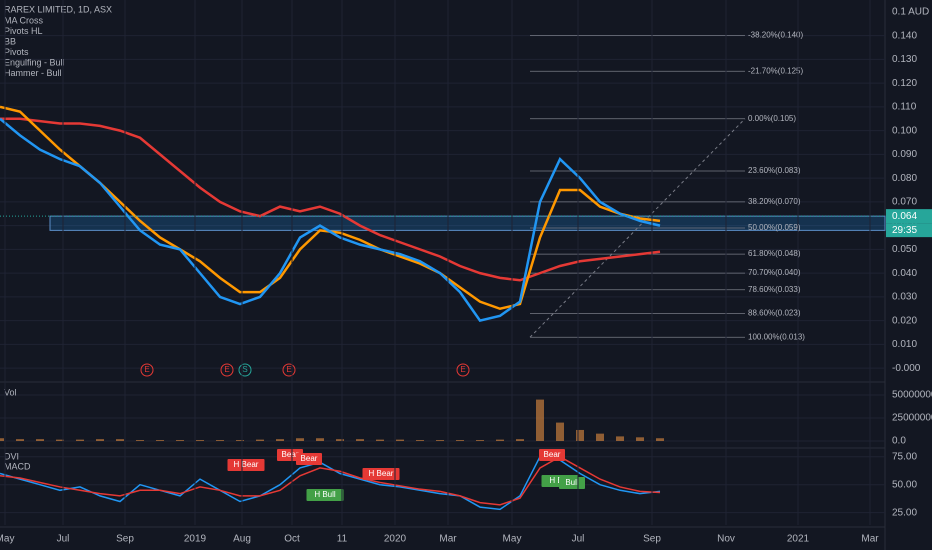 The width and height of the screenshot is (932, 550). Describe the element at coordinates (775, 70) in the screenshot. I see `fib-label: -21.70%(0.125)` at that location.